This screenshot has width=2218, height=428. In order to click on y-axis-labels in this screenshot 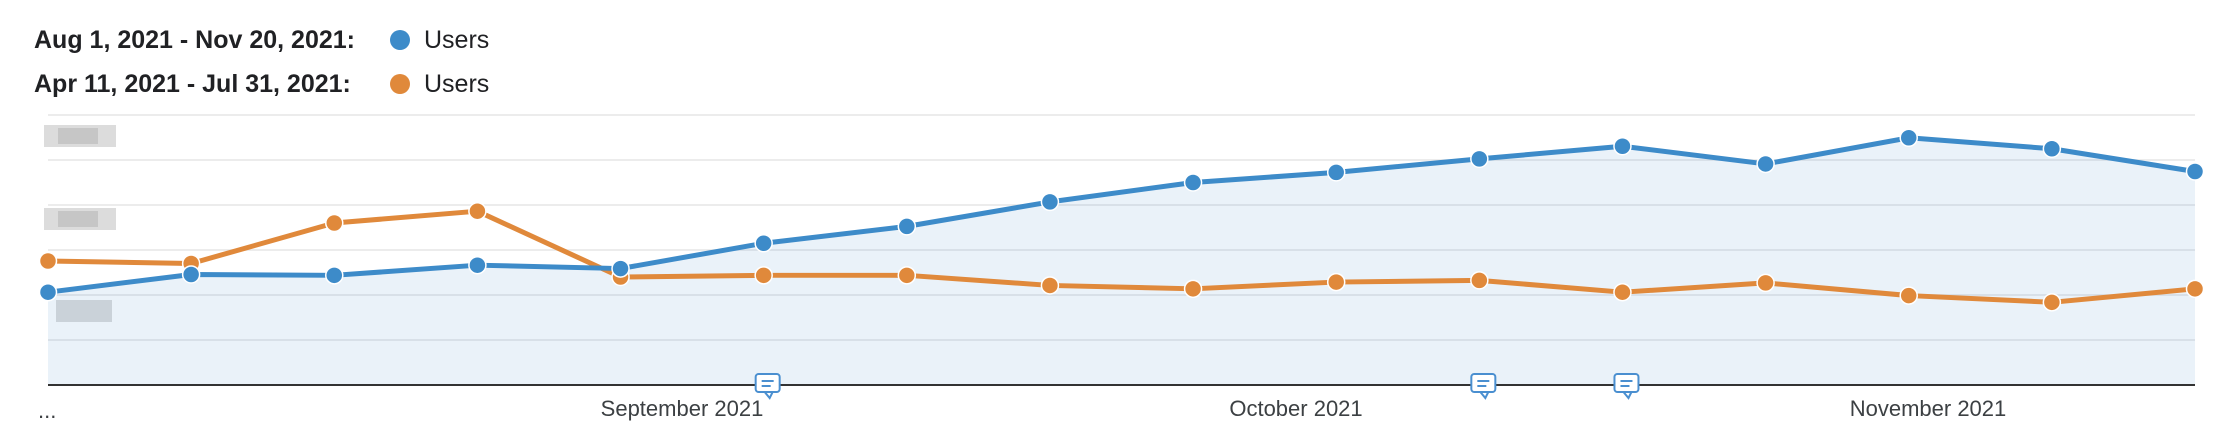, I will do `click(80, 223)`.